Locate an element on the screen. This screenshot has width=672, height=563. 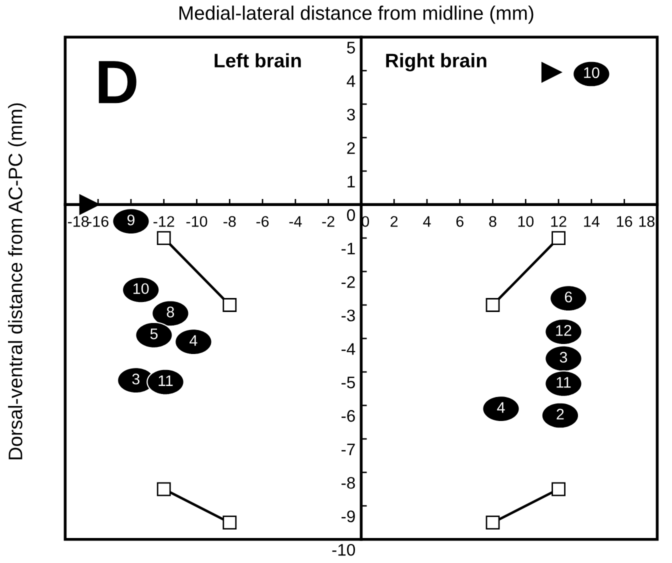
x-tick-label: -6 is located at coordinates (262, 221).